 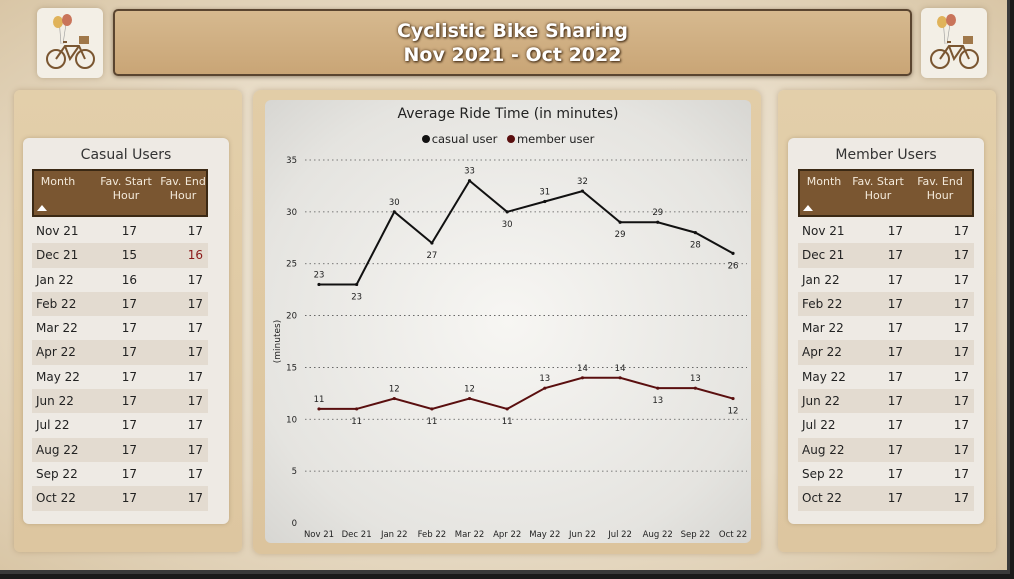 What do you see at coordinates (544, 535) in the screenshot?
I see `x-tick-label: May 22` at bounding box center [544, 535].